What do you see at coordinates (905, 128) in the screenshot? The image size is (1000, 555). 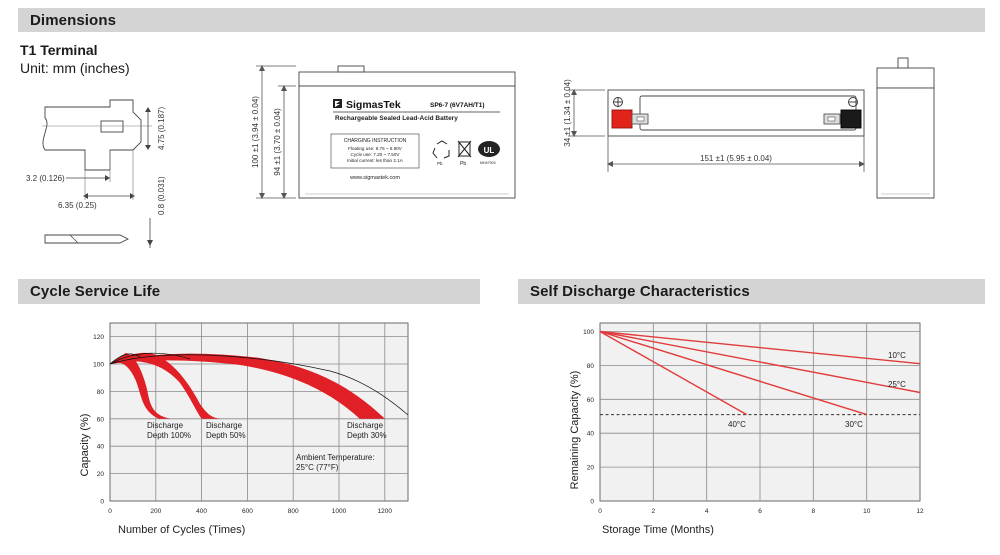 I see `battery-side-view` at bounding box center [905, 128].